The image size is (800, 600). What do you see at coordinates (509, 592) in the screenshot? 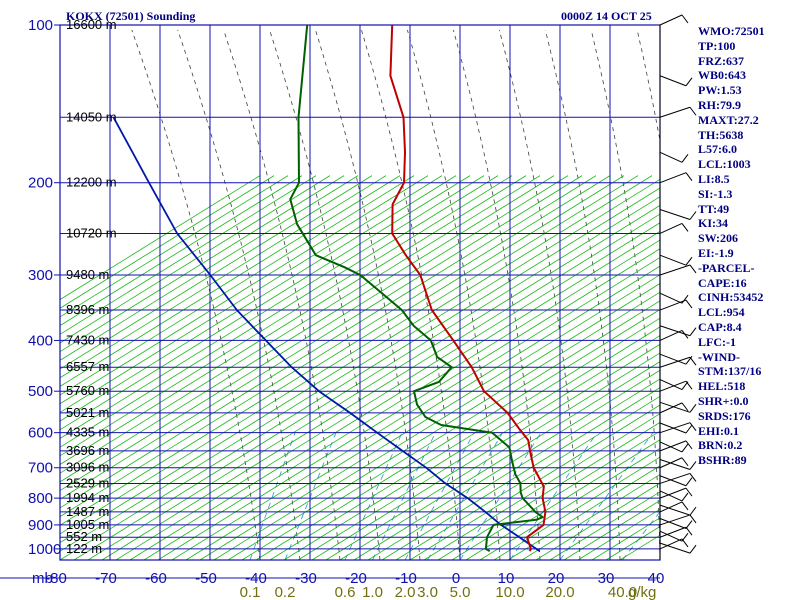
I see `mixing-ratio-label: 10.0` at bounding box center [509, 592].